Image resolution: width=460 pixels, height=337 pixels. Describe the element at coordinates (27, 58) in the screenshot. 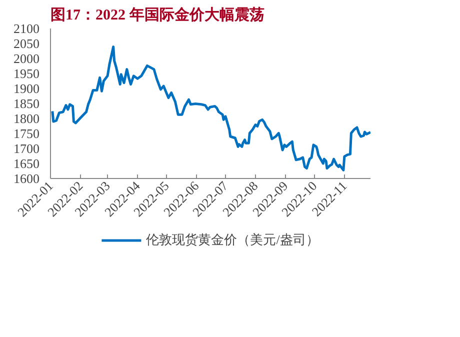

I see `y-tick-label: 2000` at that location.